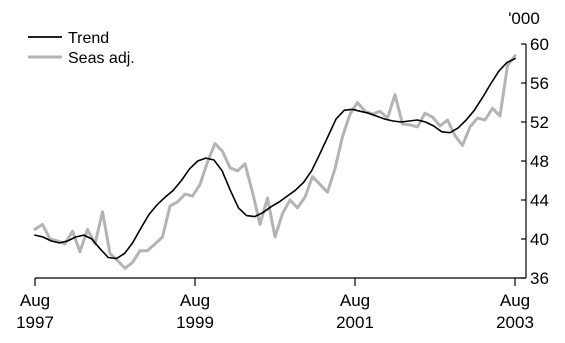 This screenshot has height=343, width=565. I want to click on y-tick-label: 52, so click(539, 122).